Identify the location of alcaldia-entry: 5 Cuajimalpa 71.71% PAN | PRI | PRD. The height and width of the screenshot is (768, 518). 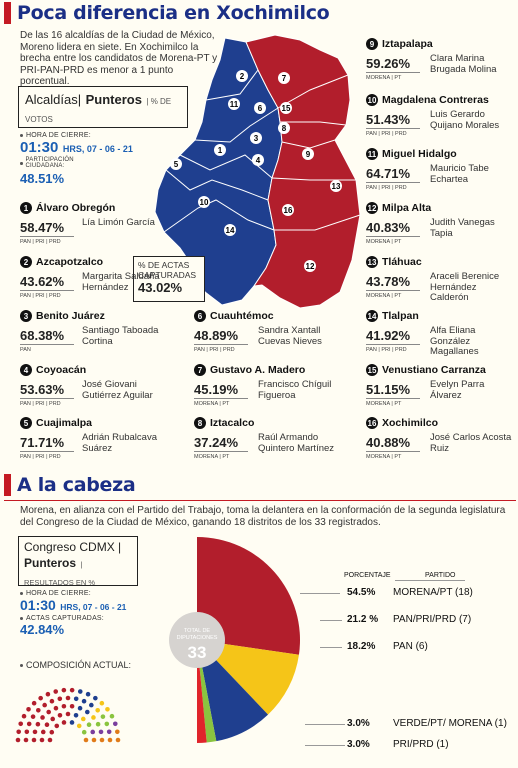
(56, 438).